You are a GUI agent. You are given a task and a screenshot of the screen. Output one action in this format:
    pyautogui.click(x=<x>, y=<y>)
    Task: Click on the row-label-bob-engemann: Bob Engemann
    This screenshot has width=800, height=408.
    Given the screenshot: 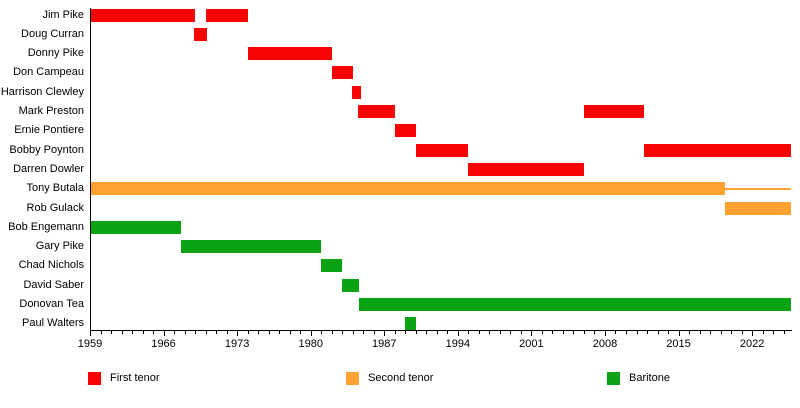 What is the action you would take?
    pyautogui.click(x=46, y=226)
    